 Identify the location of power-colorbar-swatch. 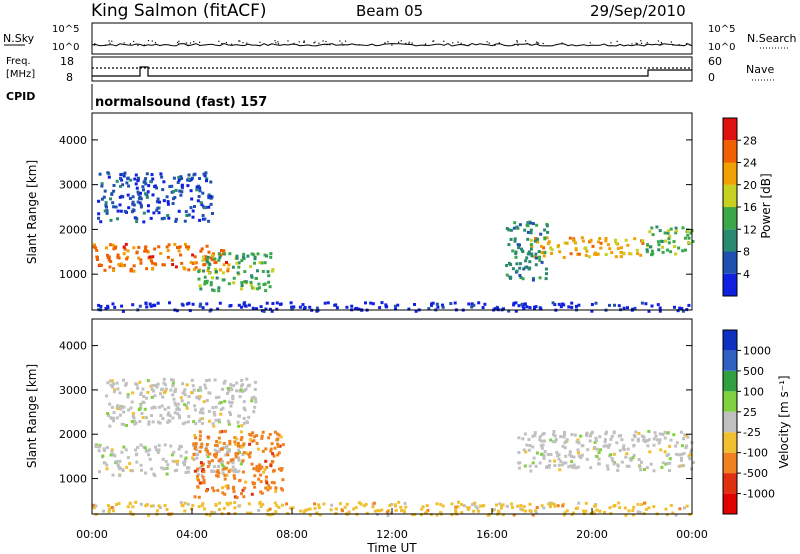
(730, 173).